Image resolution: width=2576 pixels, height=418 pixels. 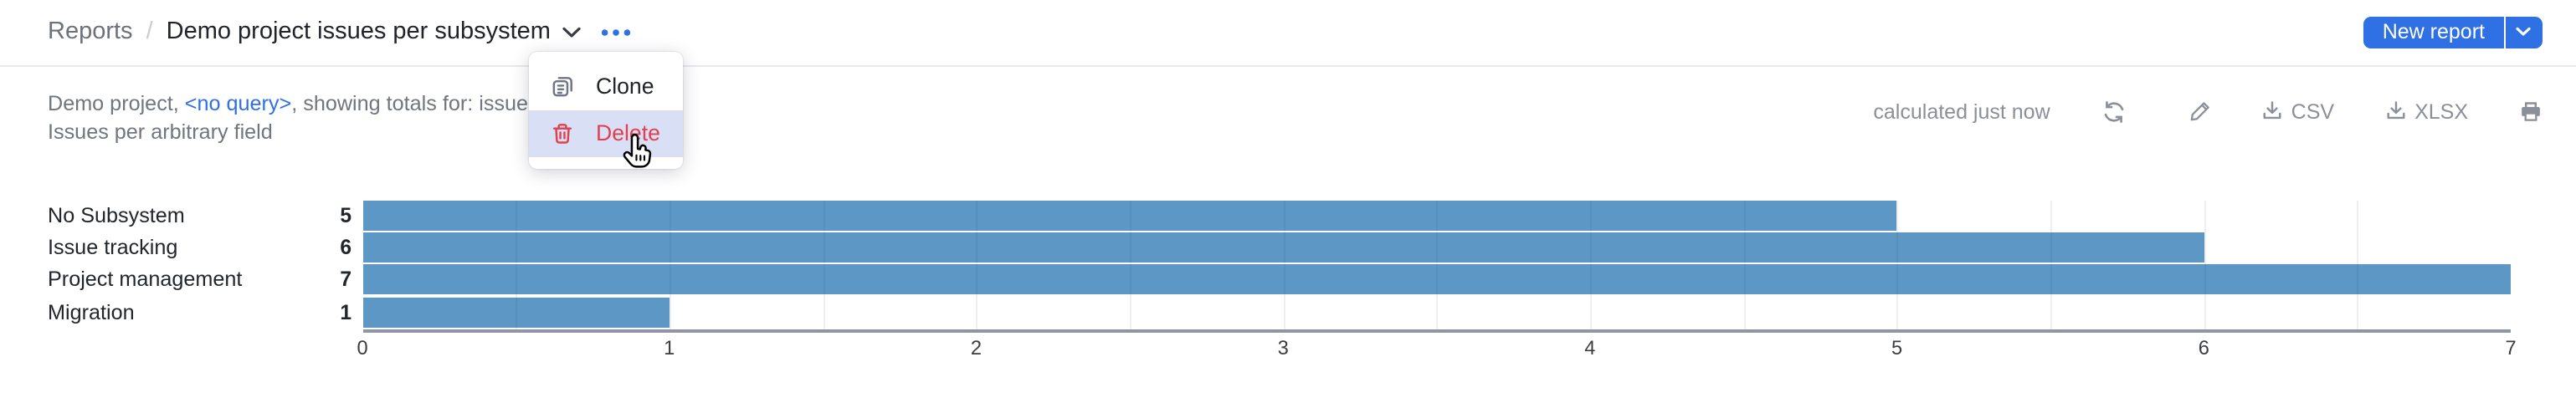 What do you see at coordinates (669, 347) in the screenshot?
I see `x-tick-label: 1` at bounding box center [669, 347].